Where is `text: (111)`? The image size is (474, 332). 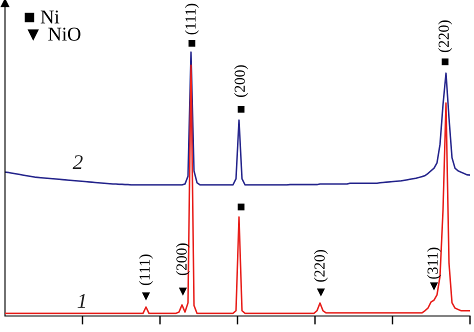
text: (111) is located at coordinates (191, 19).